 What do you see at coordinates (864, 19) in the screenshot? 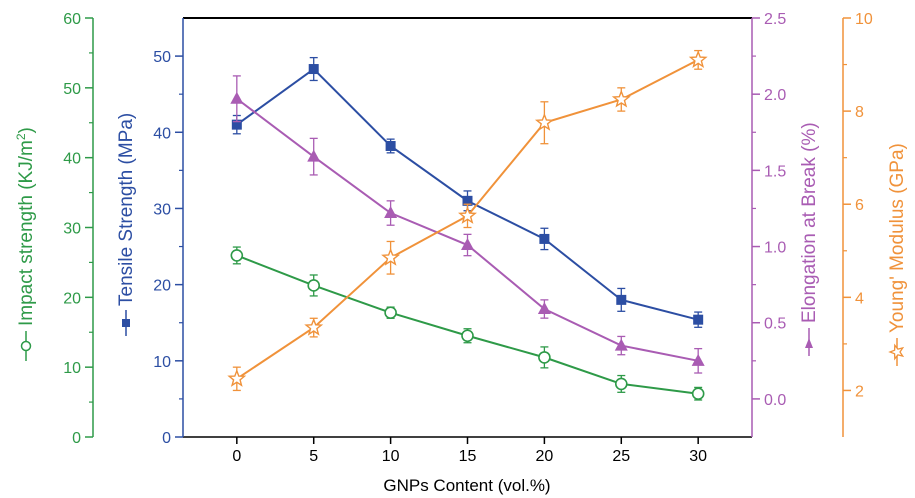
I see `modulus-tick-label: 10` at bounding box center [864, 19].